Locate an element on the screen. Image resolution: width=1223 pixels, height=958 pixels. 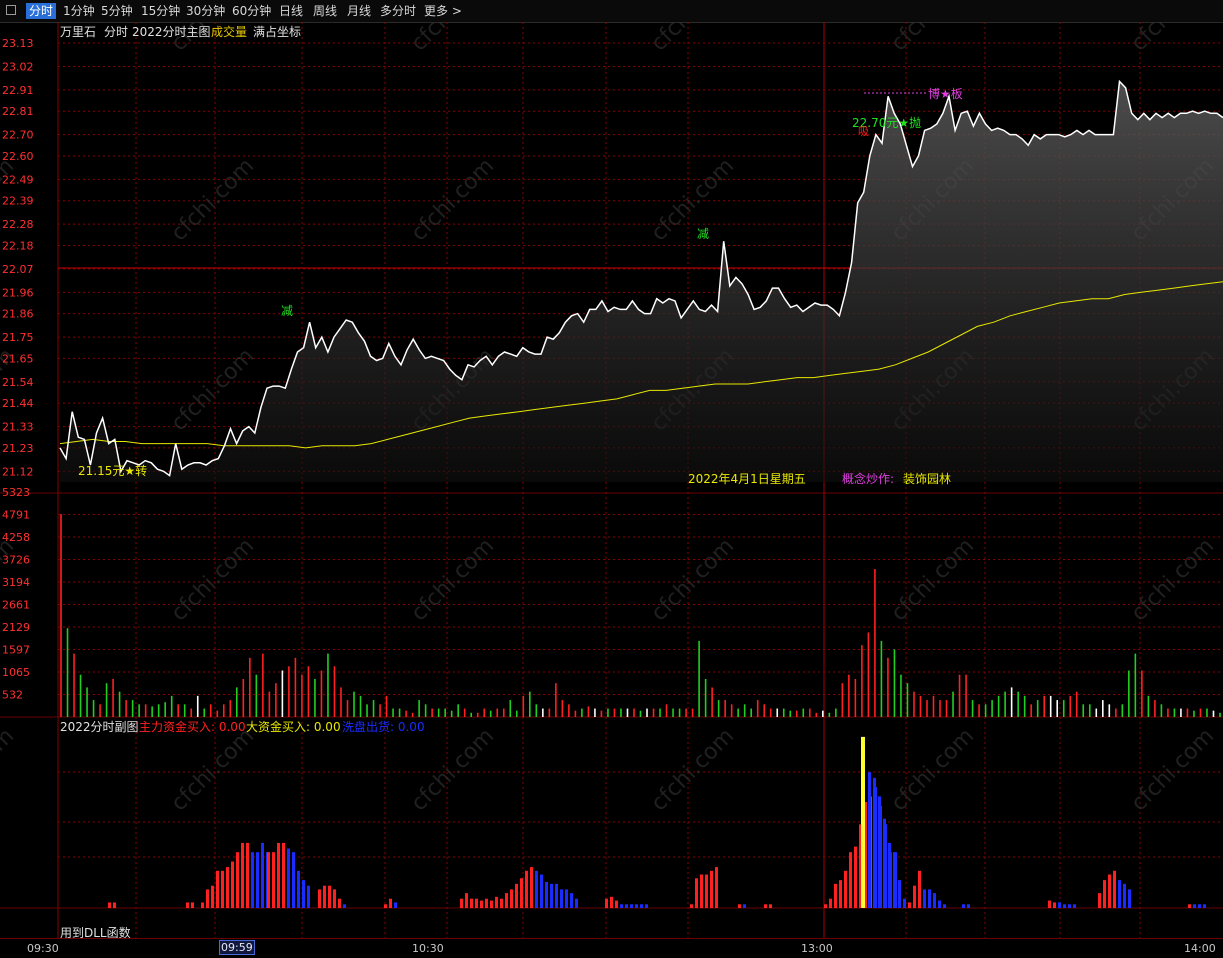
bo-signal: 博★板 is located at coordinates (945, 93).